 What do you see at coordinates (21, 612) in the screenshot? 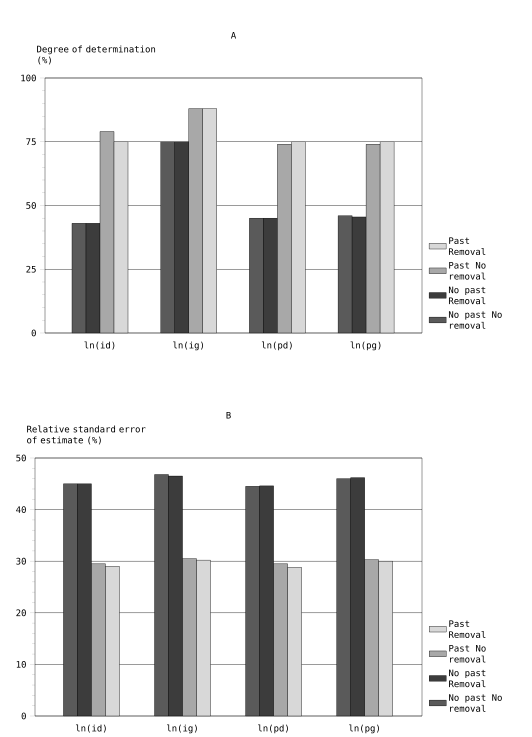
I see `y-tick-label: 20` at bounding box center [21, 612].